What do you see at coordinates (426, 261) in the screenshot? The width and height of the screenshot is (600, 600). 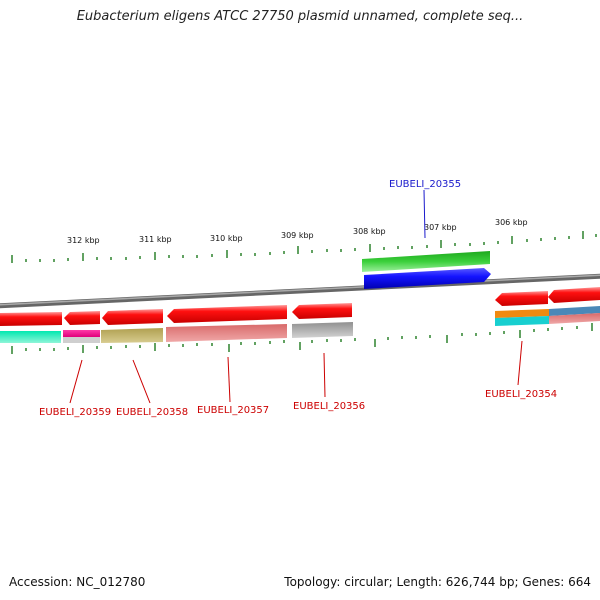 I see `cog-band-green` at bounding box center [426, 261].